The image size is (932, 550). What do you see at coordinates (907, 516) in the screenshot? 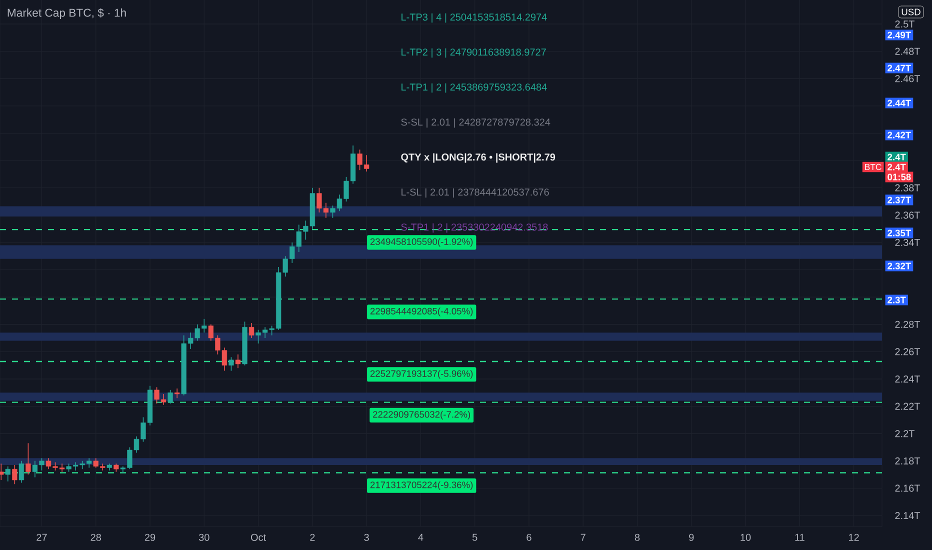
I see `y-tick-label: 2.14T` at bounding box center [907, 516].